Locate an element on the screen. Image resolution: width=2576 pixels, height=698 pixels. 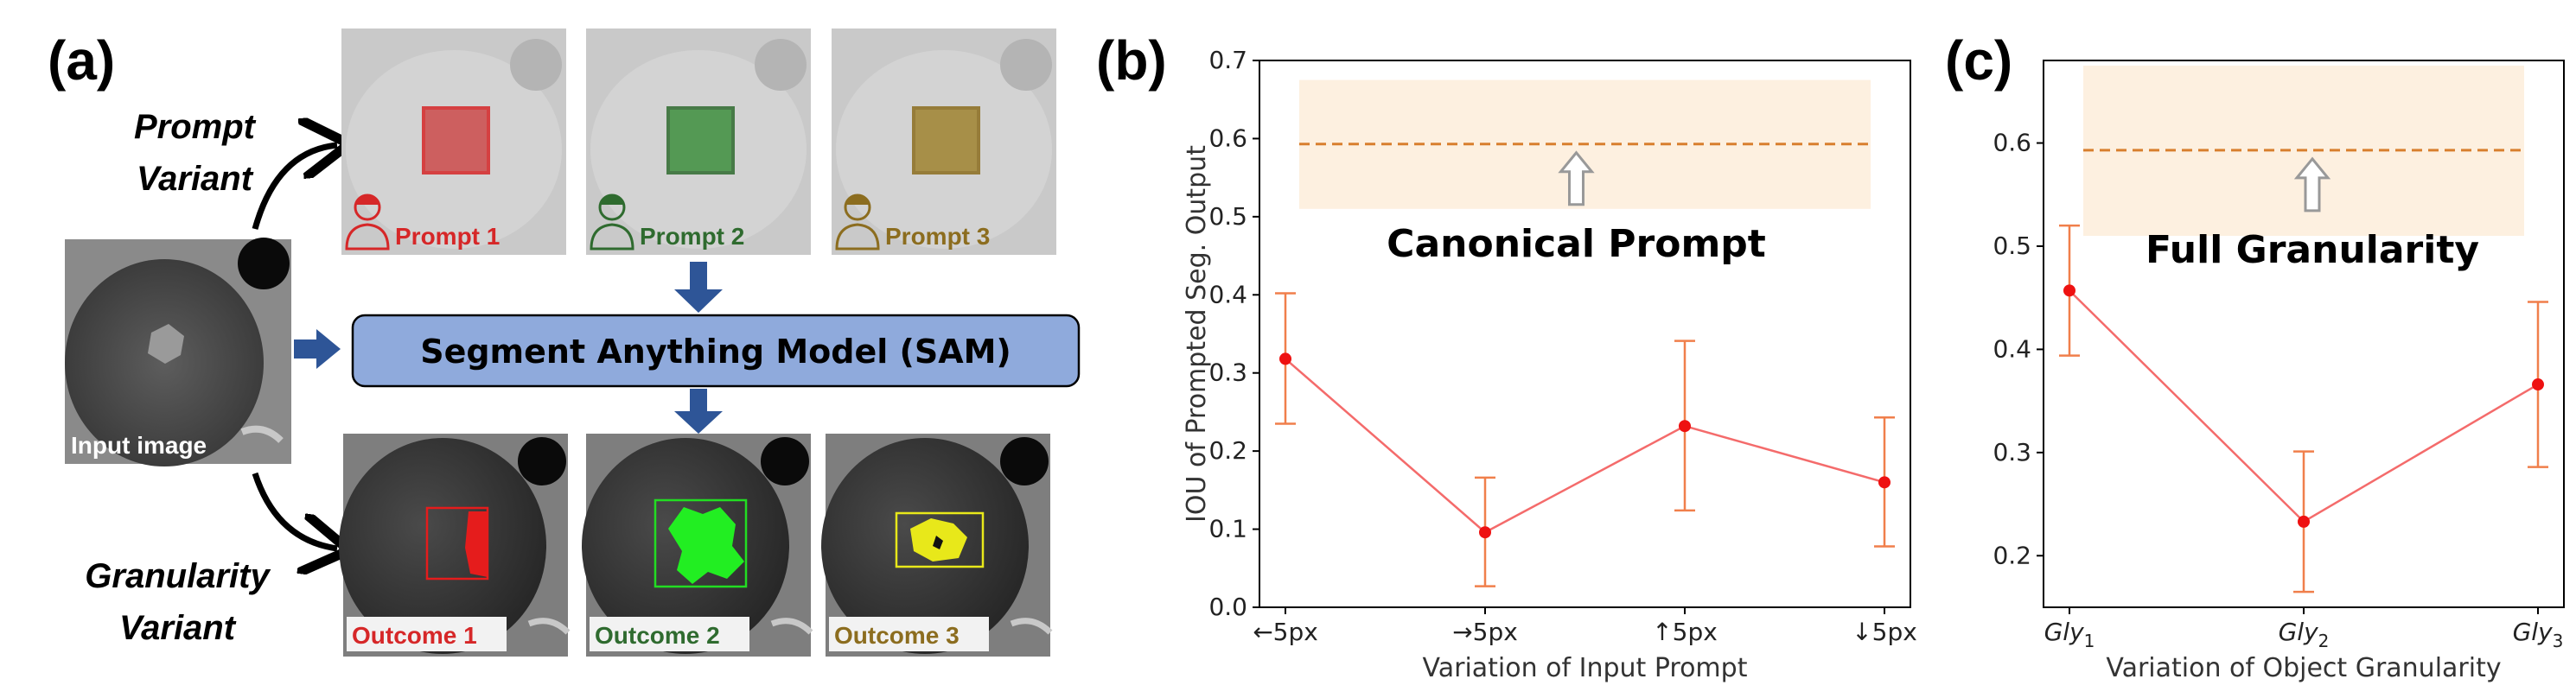
arrow-from-sam is located at coordinates (698, 411).